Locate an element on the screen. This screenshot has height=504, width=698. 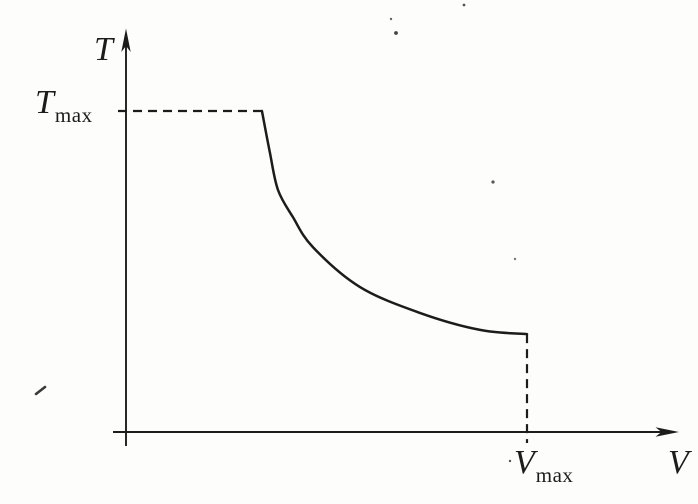
x-axis-arrowhead-icon is located at coordinates (667, 432).